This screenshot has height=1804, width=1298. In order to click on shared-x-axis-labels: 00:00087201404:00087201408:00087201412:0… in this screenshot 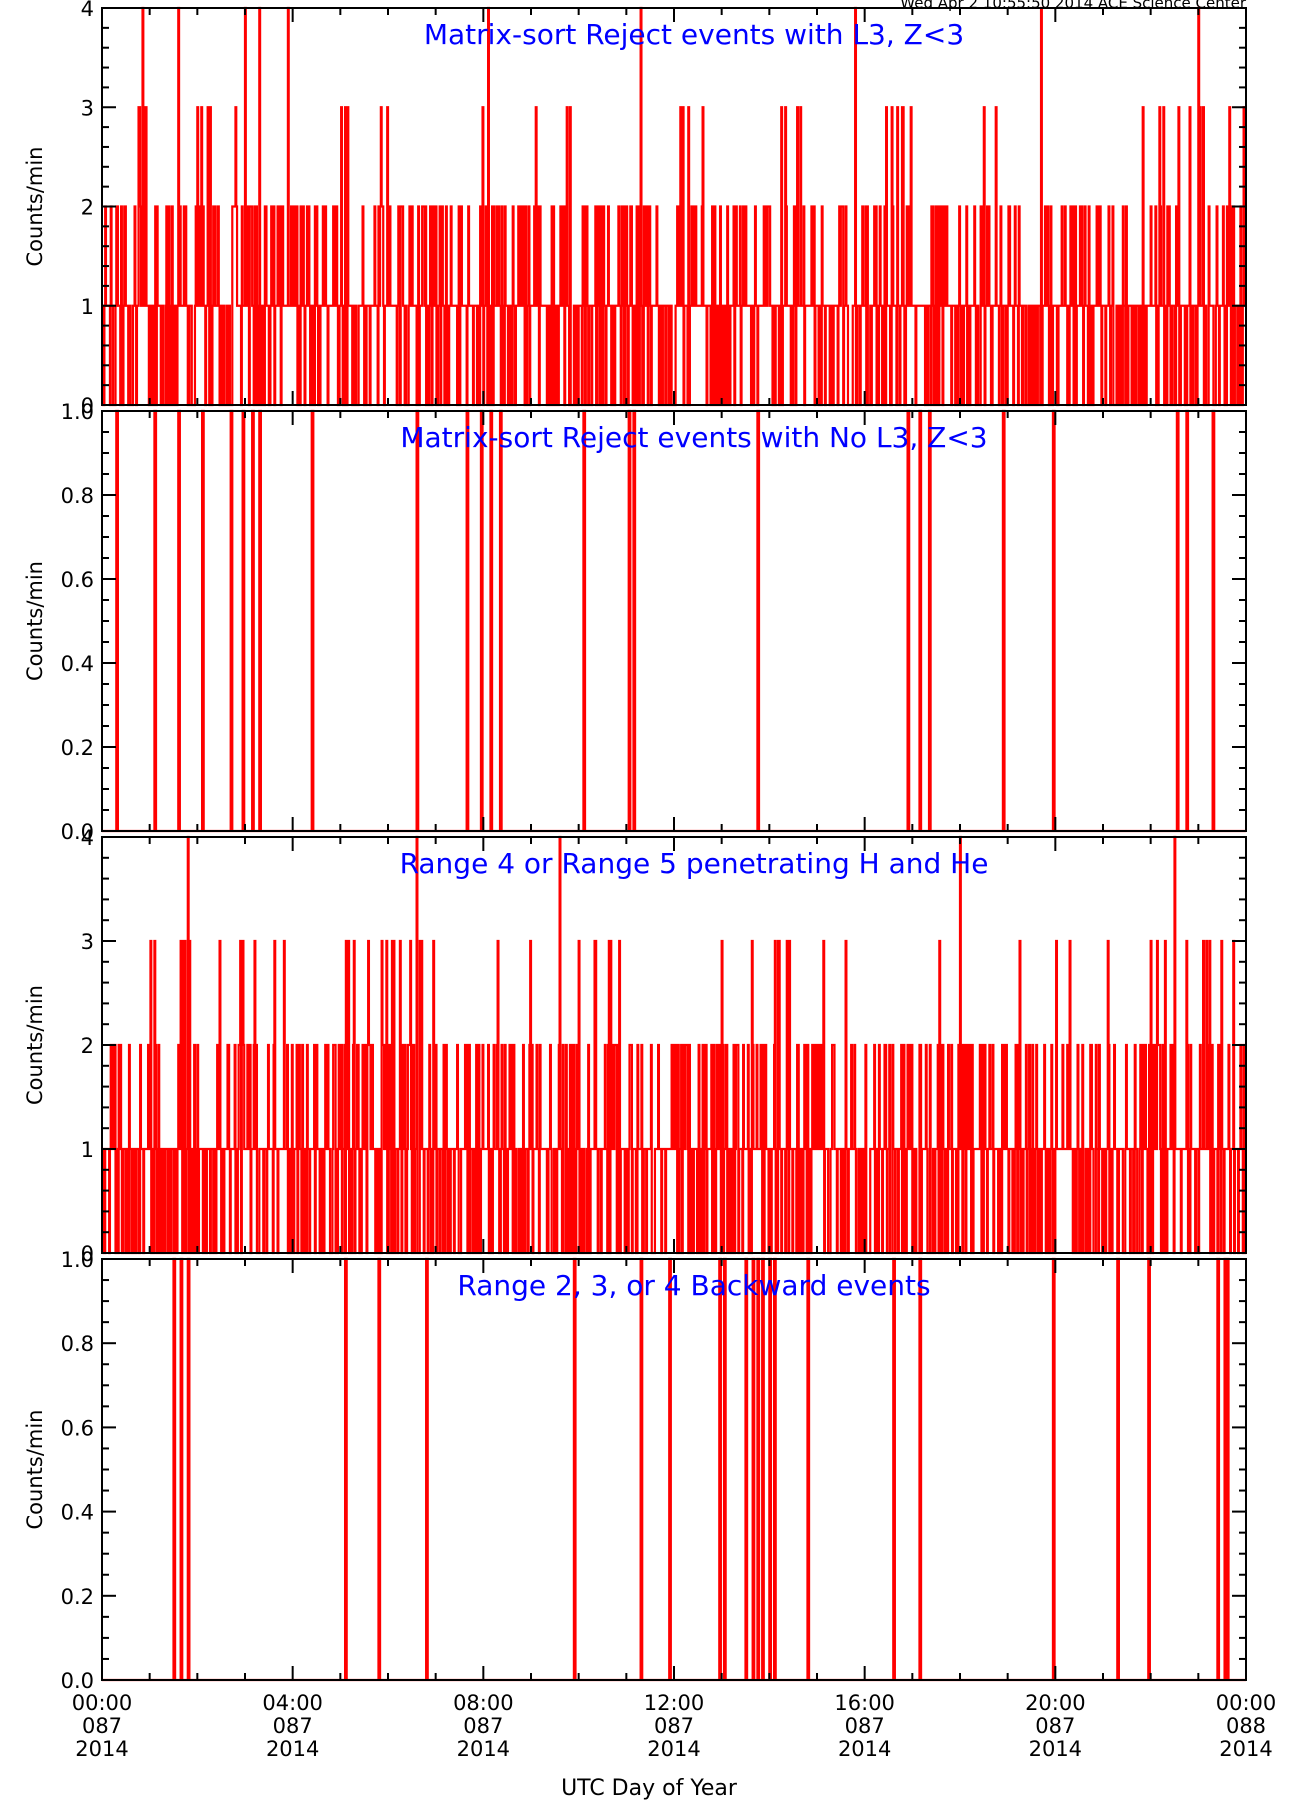, I will do `click(674, 1726)`.